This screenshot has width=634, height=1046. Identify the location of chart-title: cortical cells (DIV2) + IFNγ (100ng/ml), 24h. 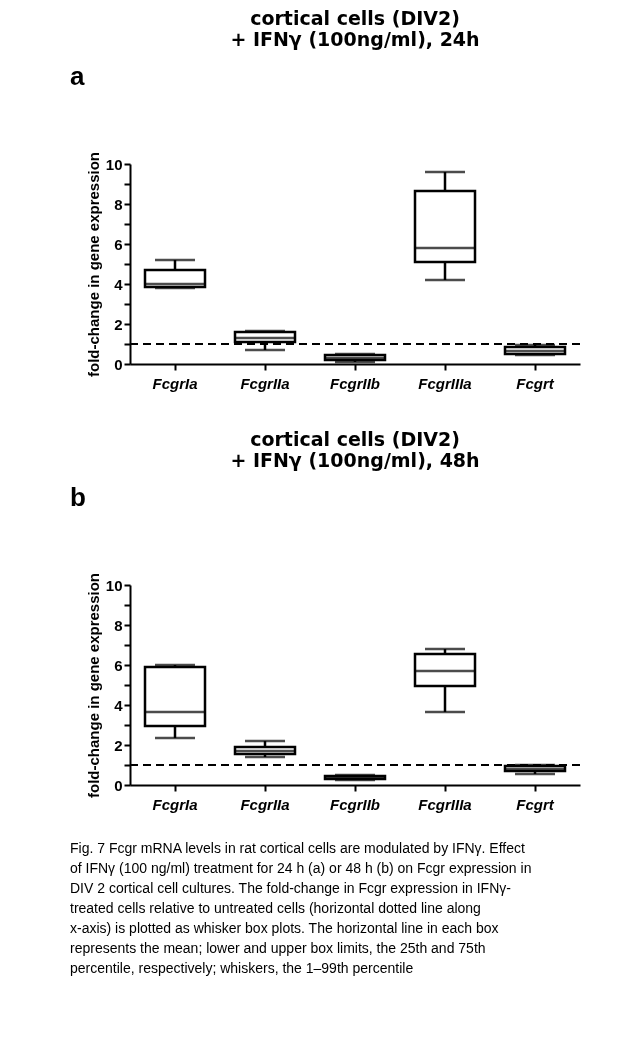
(355, 28).